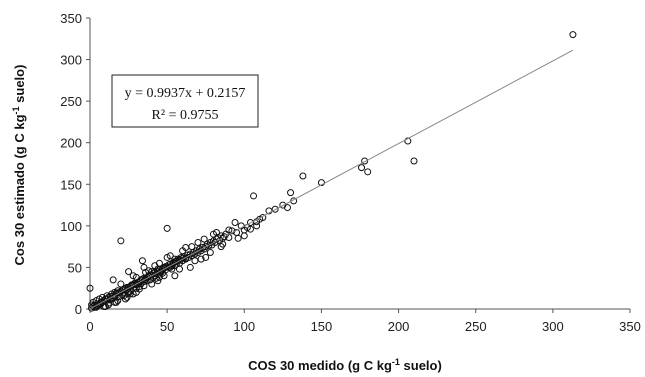 This screenshot has width=645, height=377. Describe the element at coordinates (71, 226) in the screenshot. I see `y-tick-label: 100` at that location.